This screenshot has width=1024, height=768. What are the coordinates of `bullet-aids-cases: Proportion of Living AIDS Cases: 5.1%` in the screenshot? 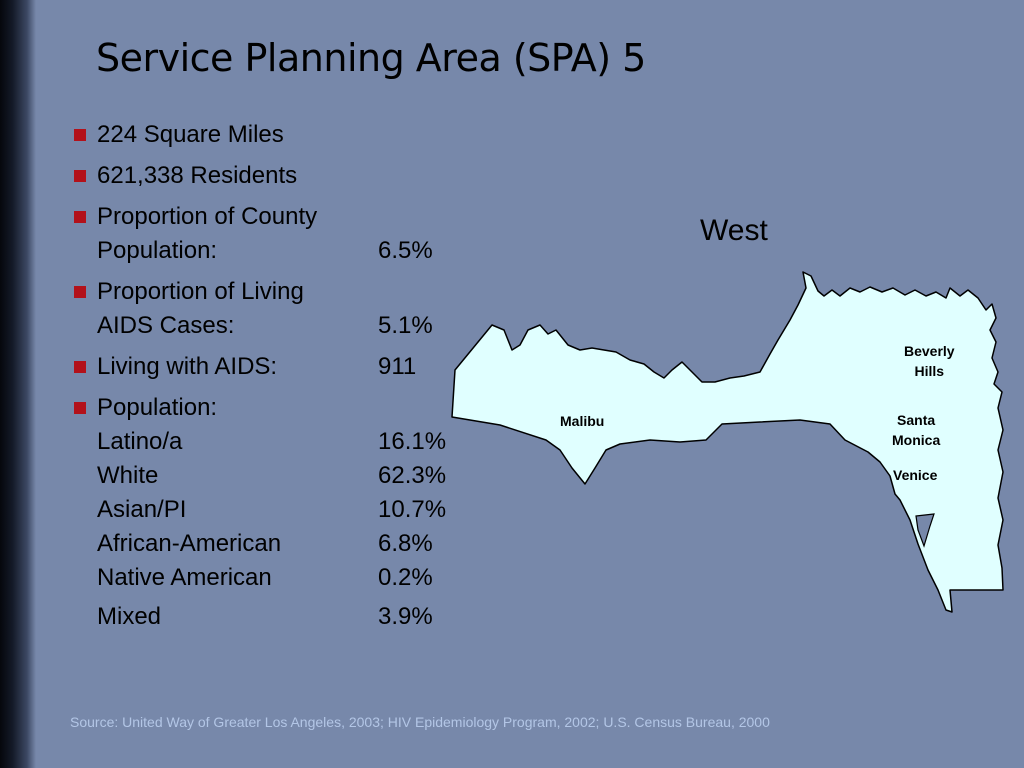 It's located at (282, 309).